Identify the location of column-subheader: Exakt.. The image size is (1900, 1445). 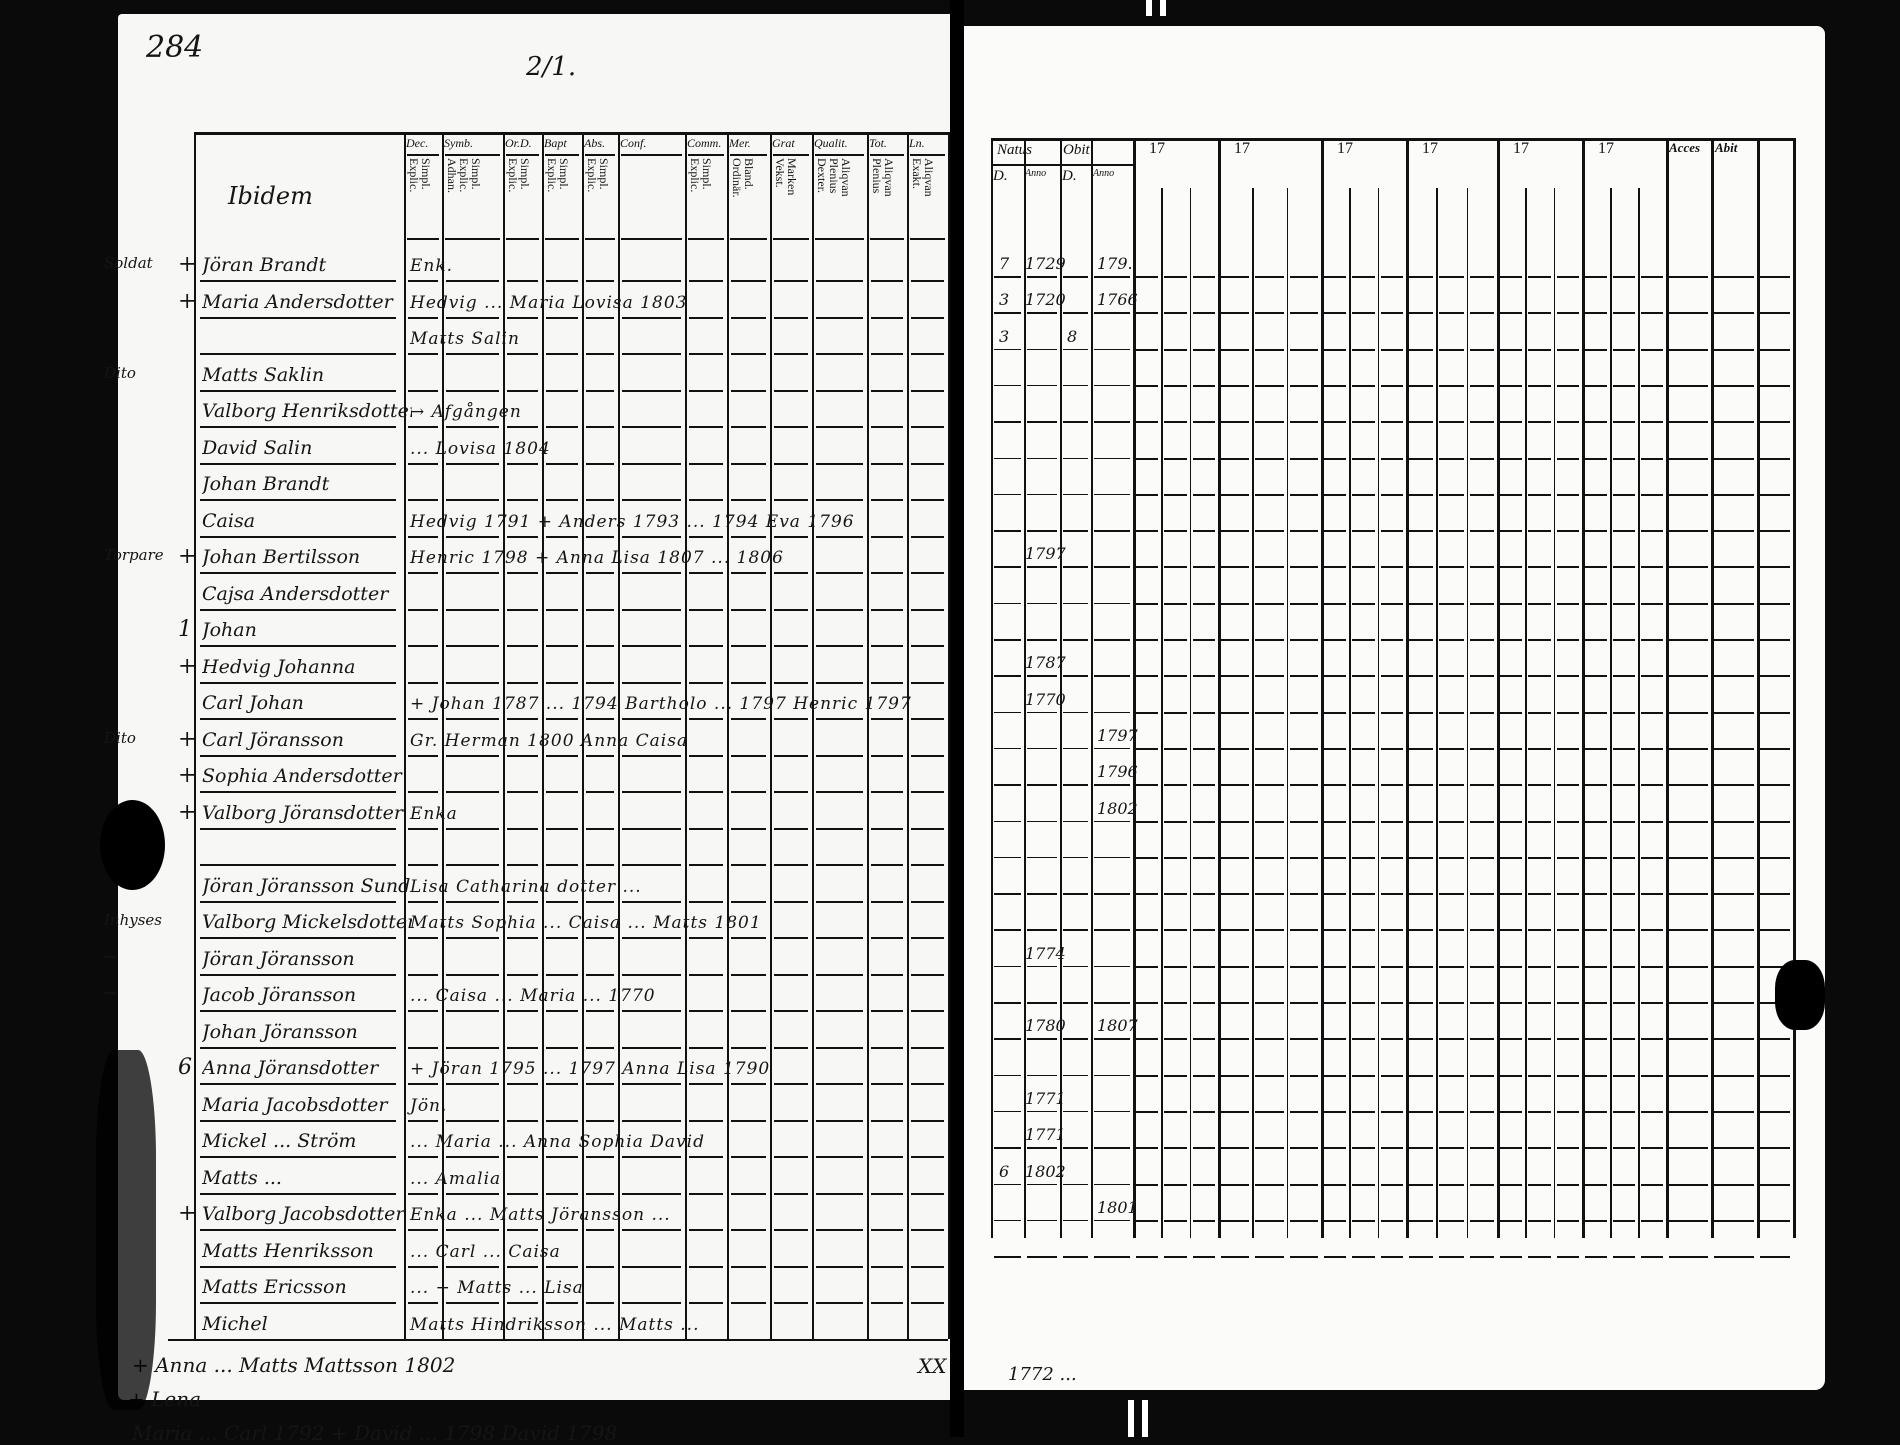
(917, 173).